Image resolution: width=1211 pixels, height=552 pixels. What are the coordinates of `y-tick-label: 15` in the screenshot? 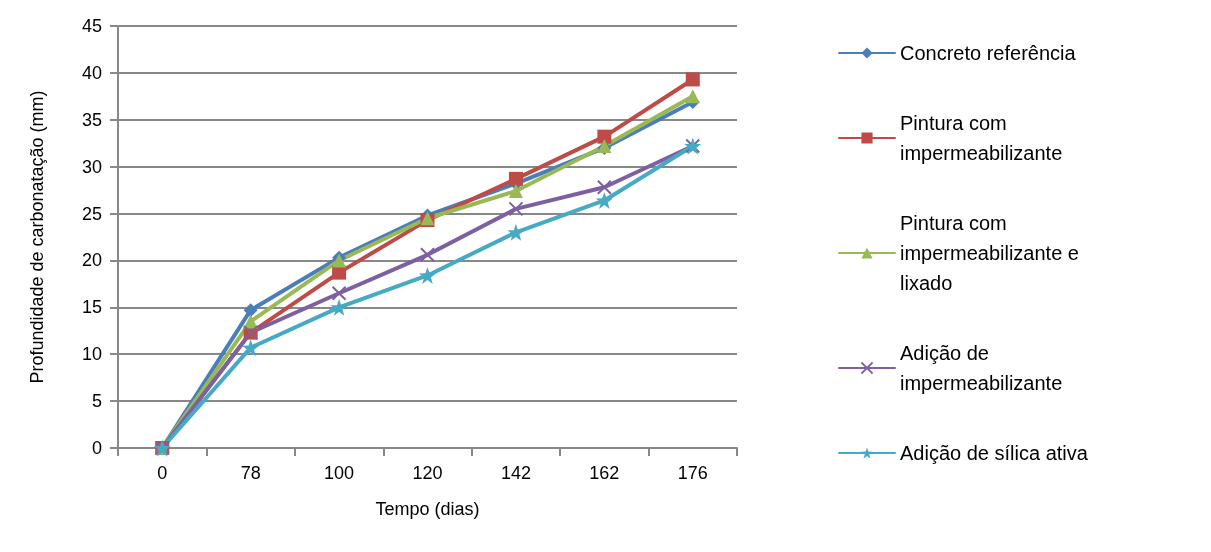 It's located at (91, 307).